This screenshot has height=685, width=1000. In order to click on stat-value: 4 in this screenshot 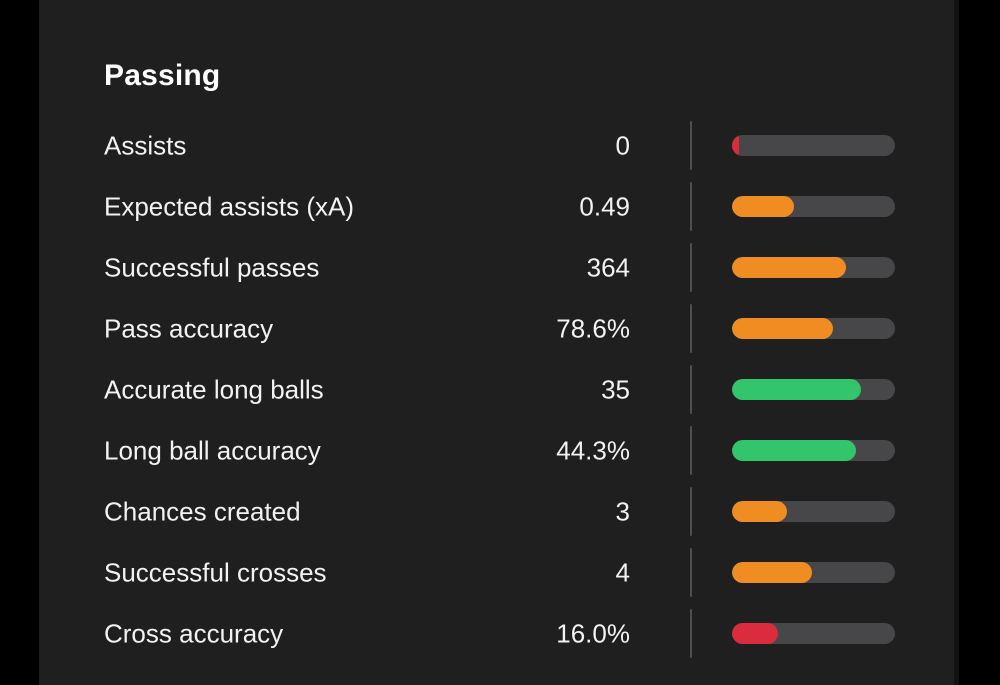, I will do `click(622, 572)`.